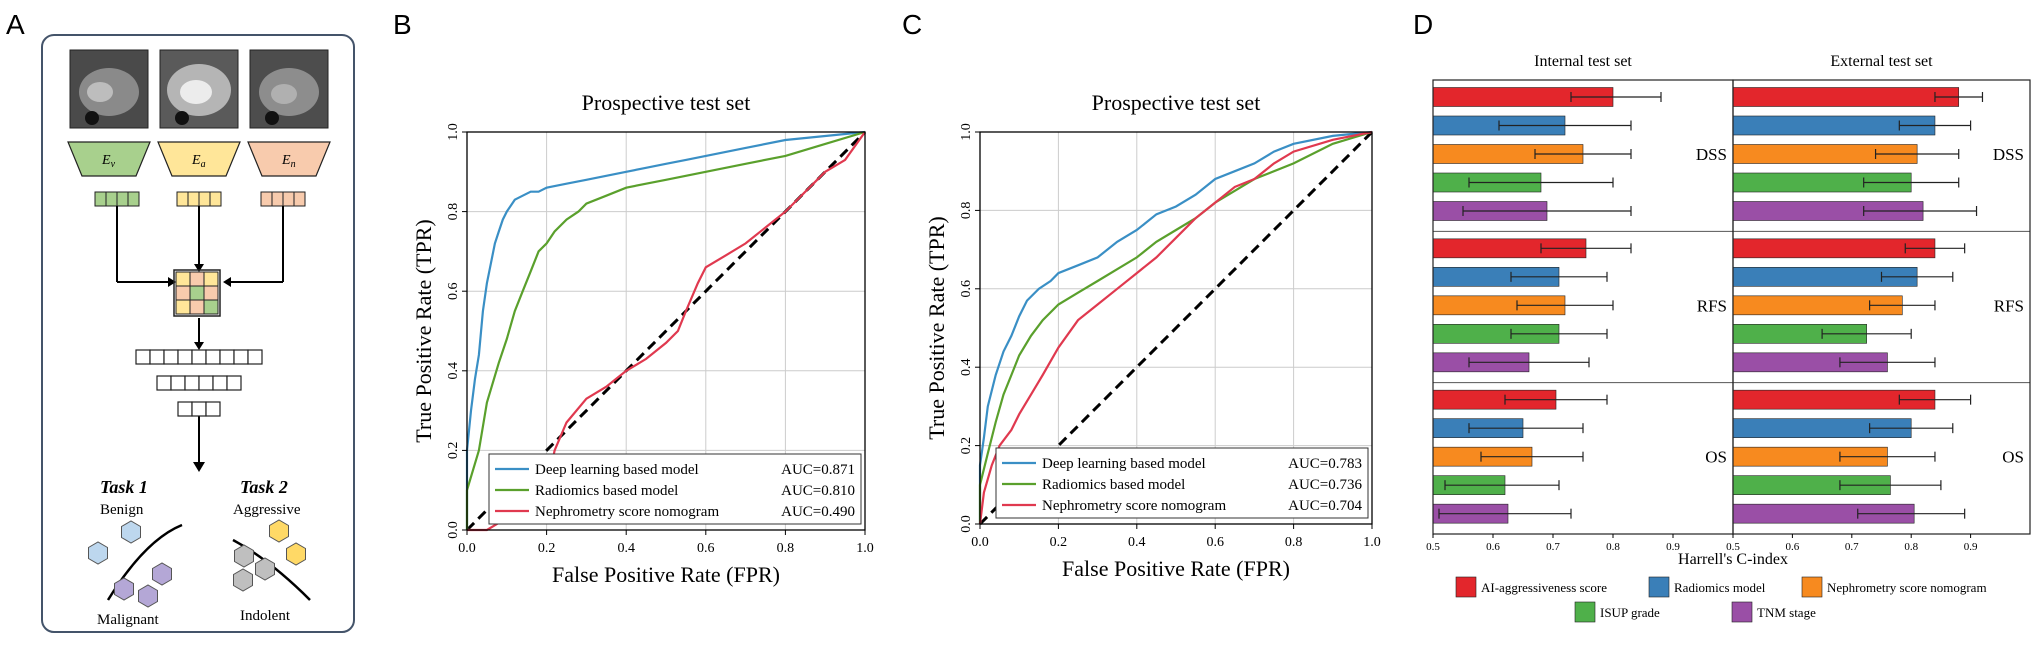 This screenshot has height=645, width=2043. What do you see at coordinates (1325, 485) in the screenshot?
I see `legend-auc-2: AUC=0.736` at bounding box center [1325, 485].